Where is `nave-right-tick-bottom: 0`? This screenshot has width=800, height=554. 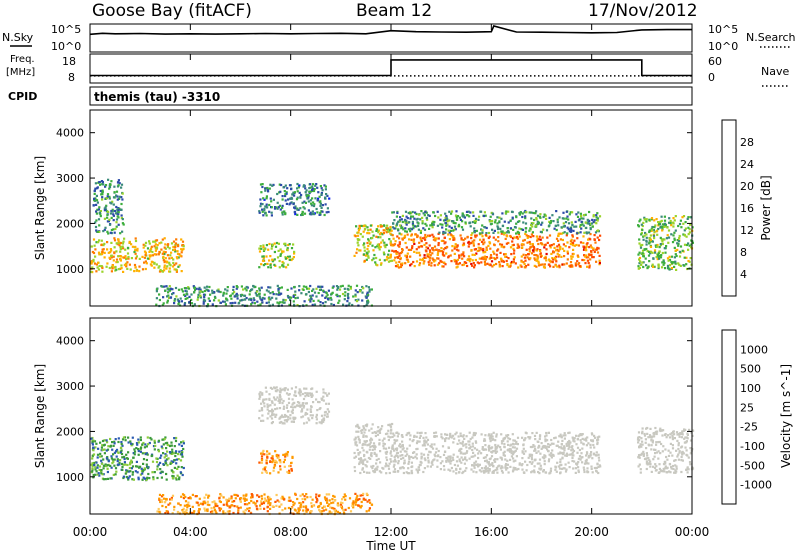 nave-right-tick-bottom: 0 is located at coordinates (711, 77).